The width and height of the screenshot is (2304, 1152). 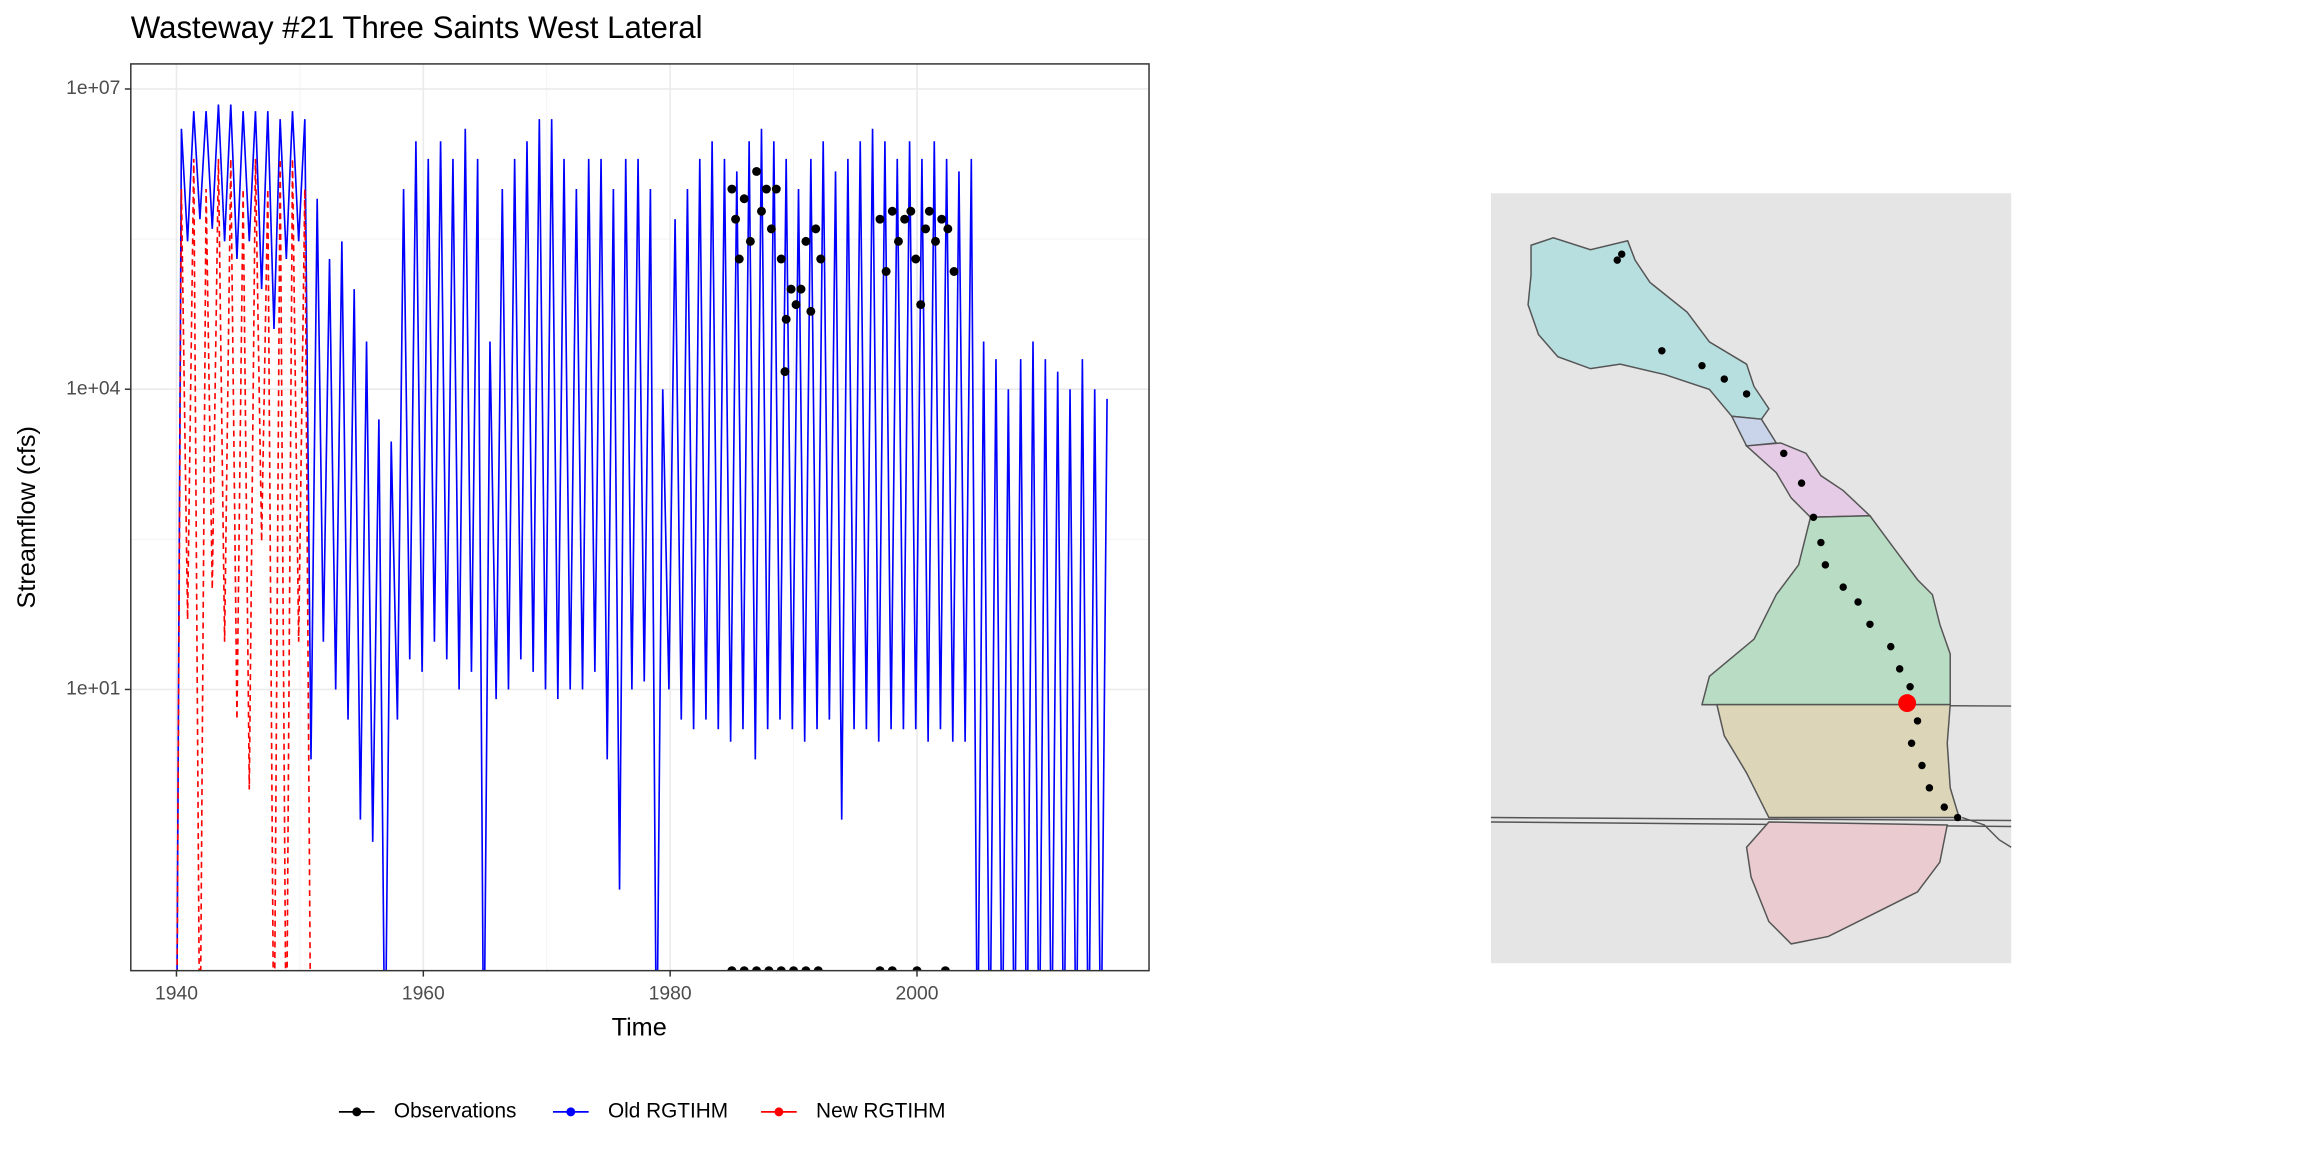 I want to click on x-tick-label: 1940, so click(x=176, y=994).